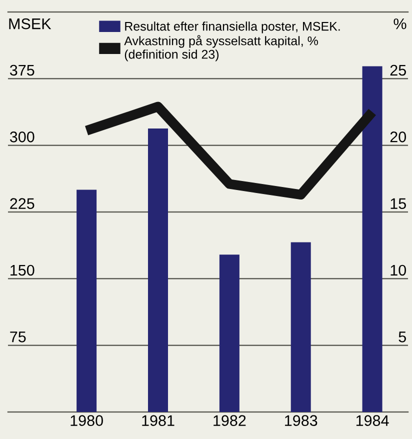 This screenshot has width=412, height=439. I want to click on y-tick-label: 75, so click(18, 337).